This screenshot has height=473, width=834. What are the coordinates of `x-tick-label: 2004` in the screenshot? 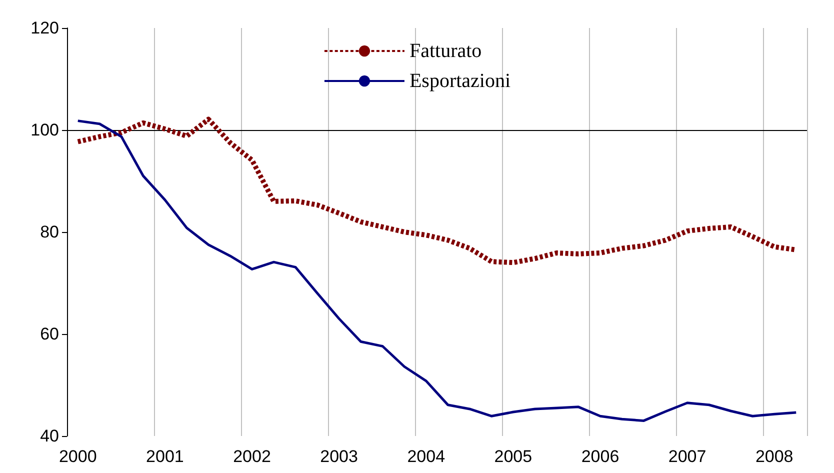 It's located at (426, 456).